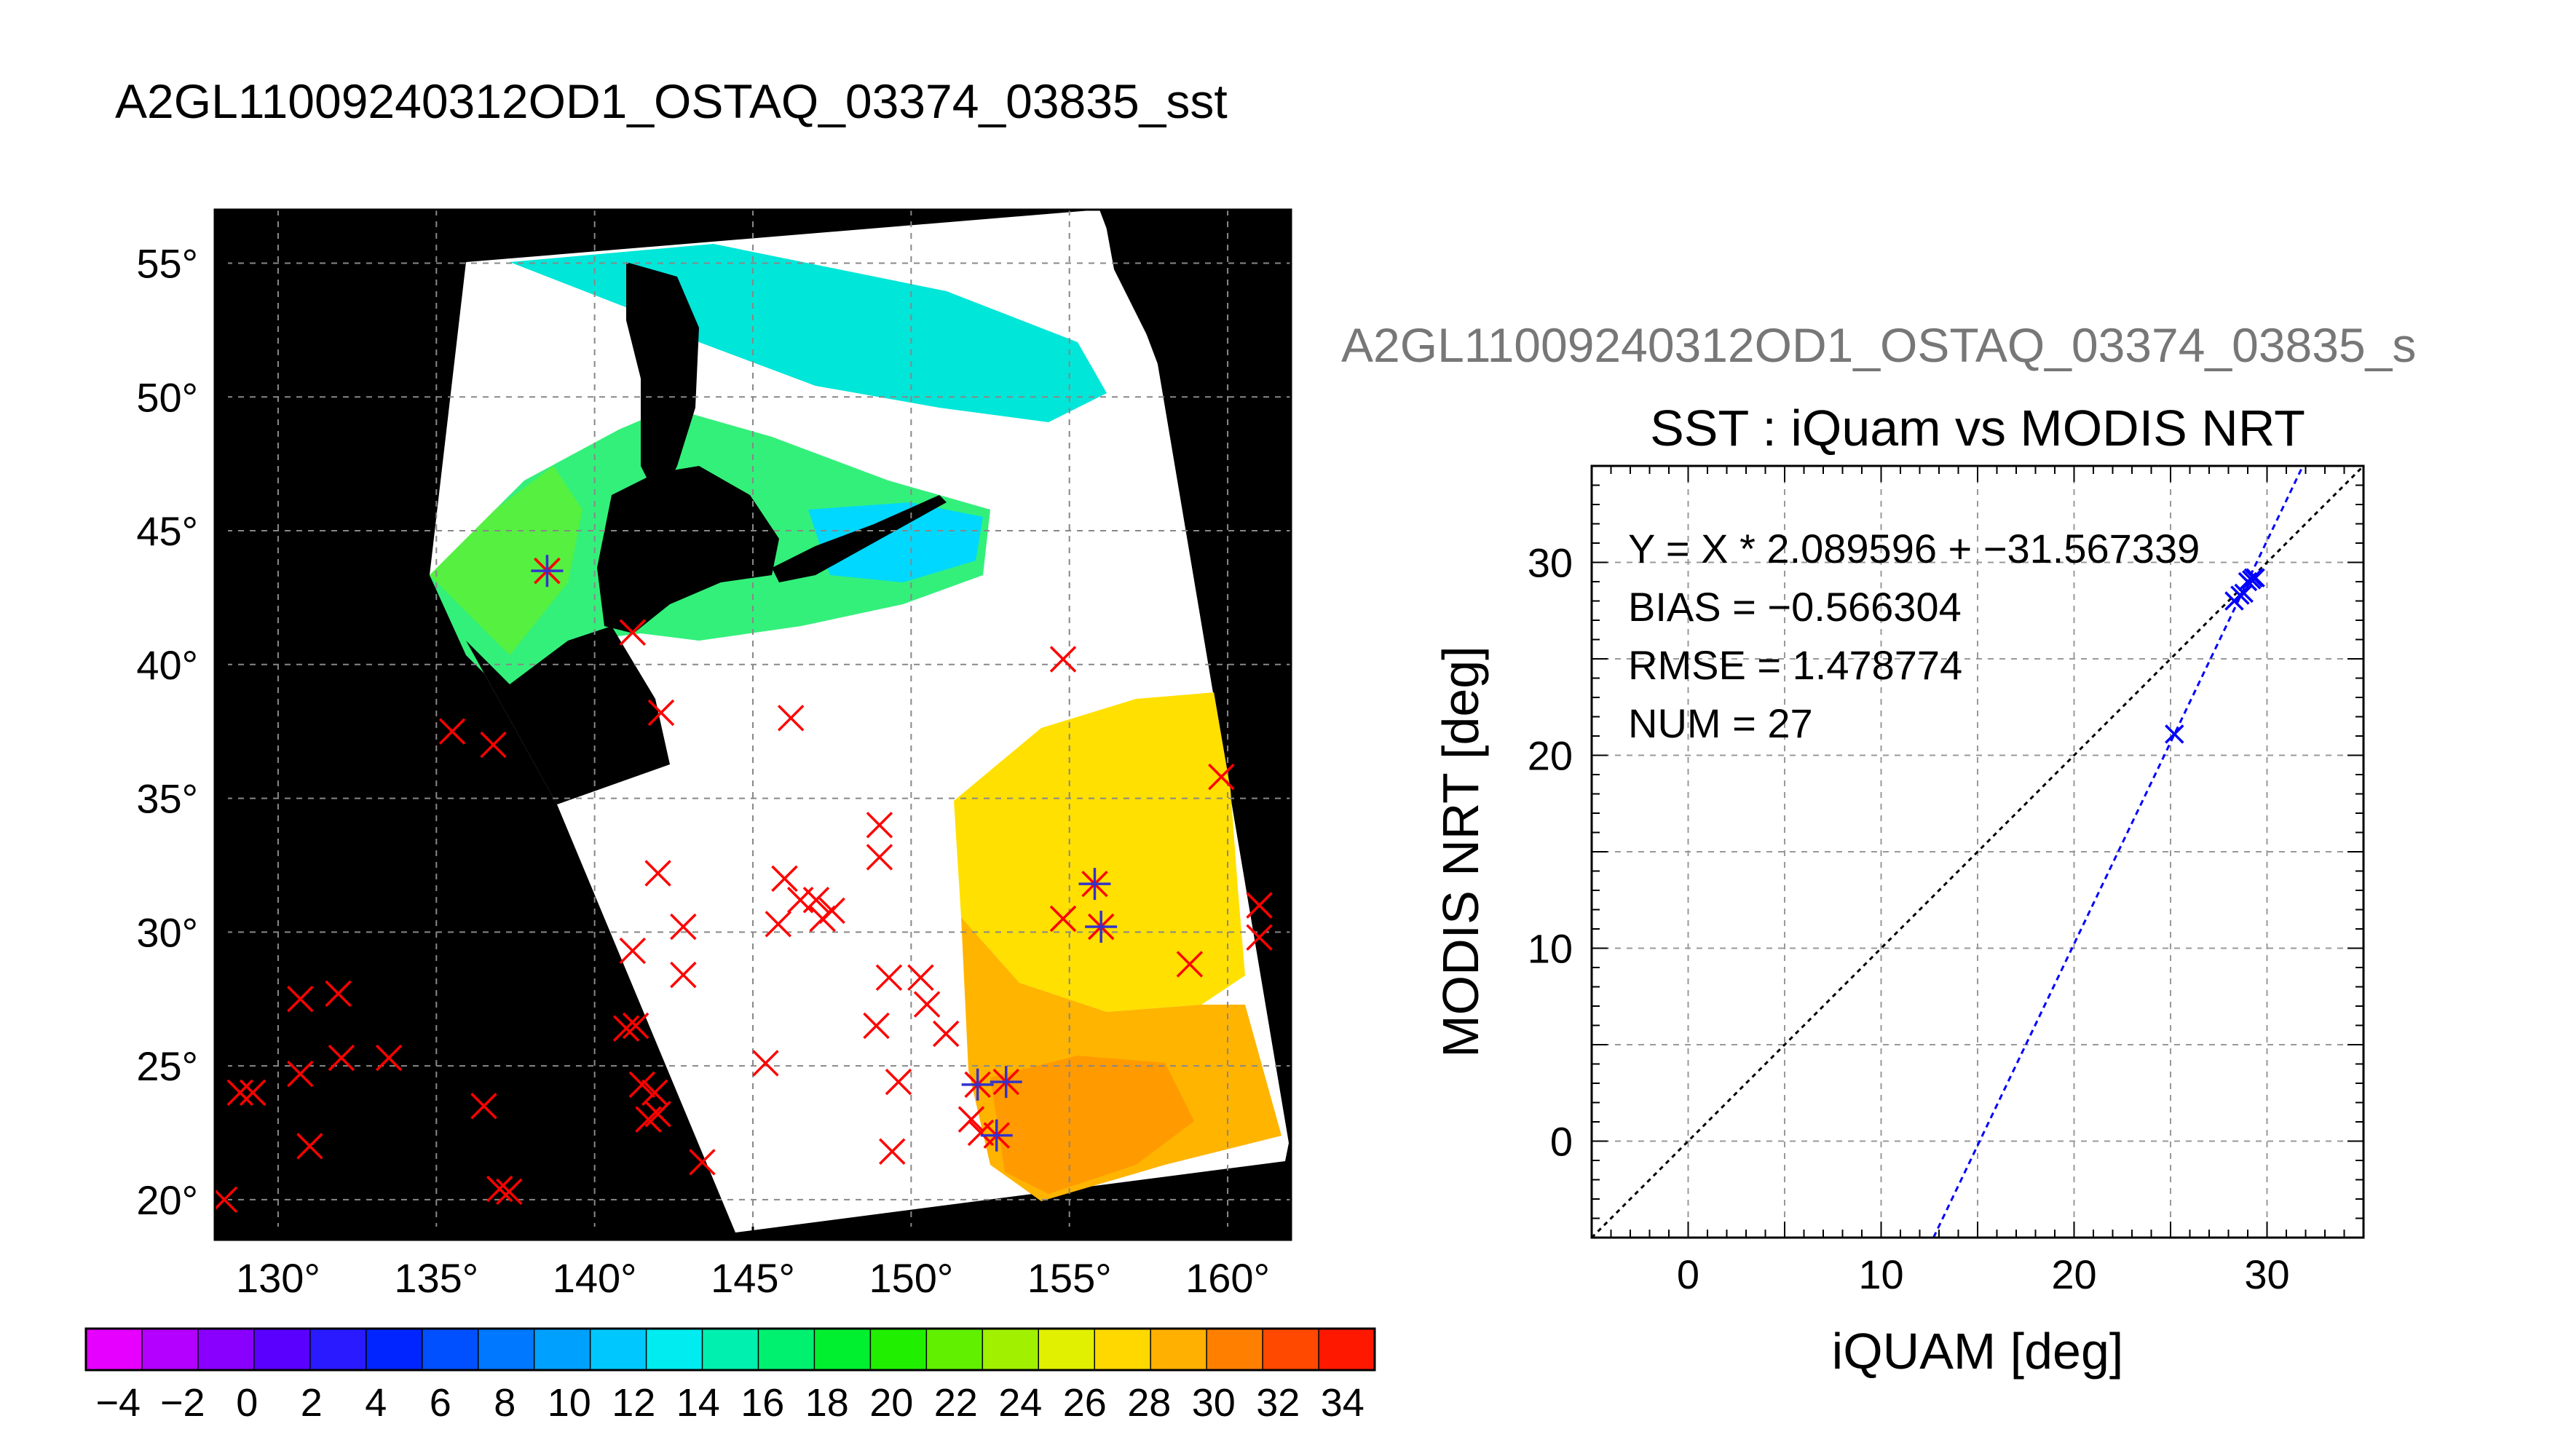 Image resolution: width=2555 pixels, height=1456 pixels. Describe the element at coordinates (827, 1403) in the screenshot. I see `colorbar-tick-label: 18` at that location.